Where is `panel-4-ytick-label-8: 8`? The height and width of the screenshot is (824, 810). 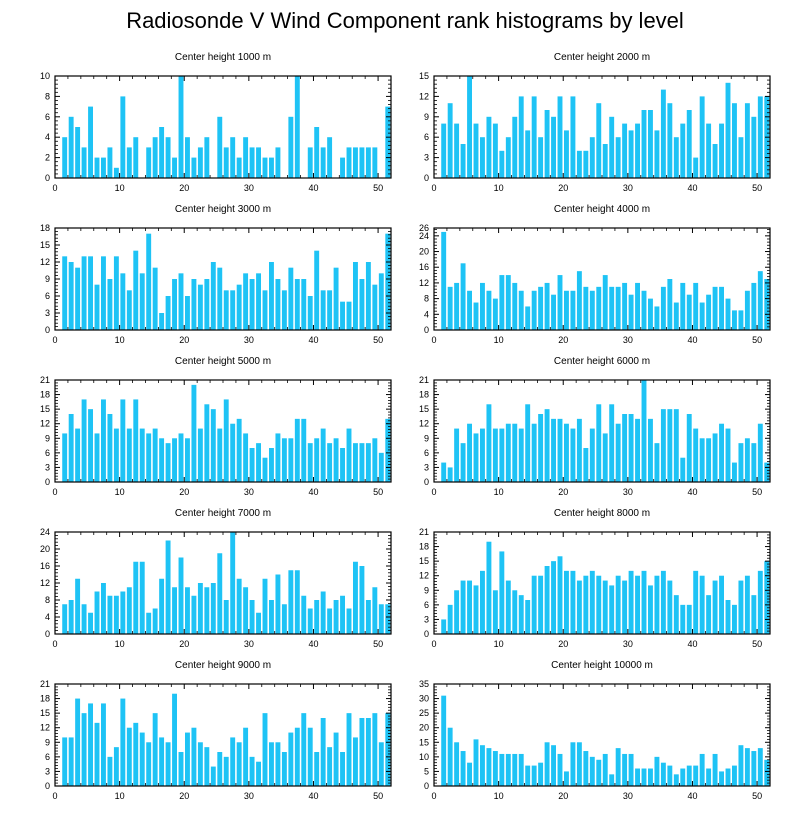
panel-4-ytick-label-8: 8 is located at coordinates (426, 299).